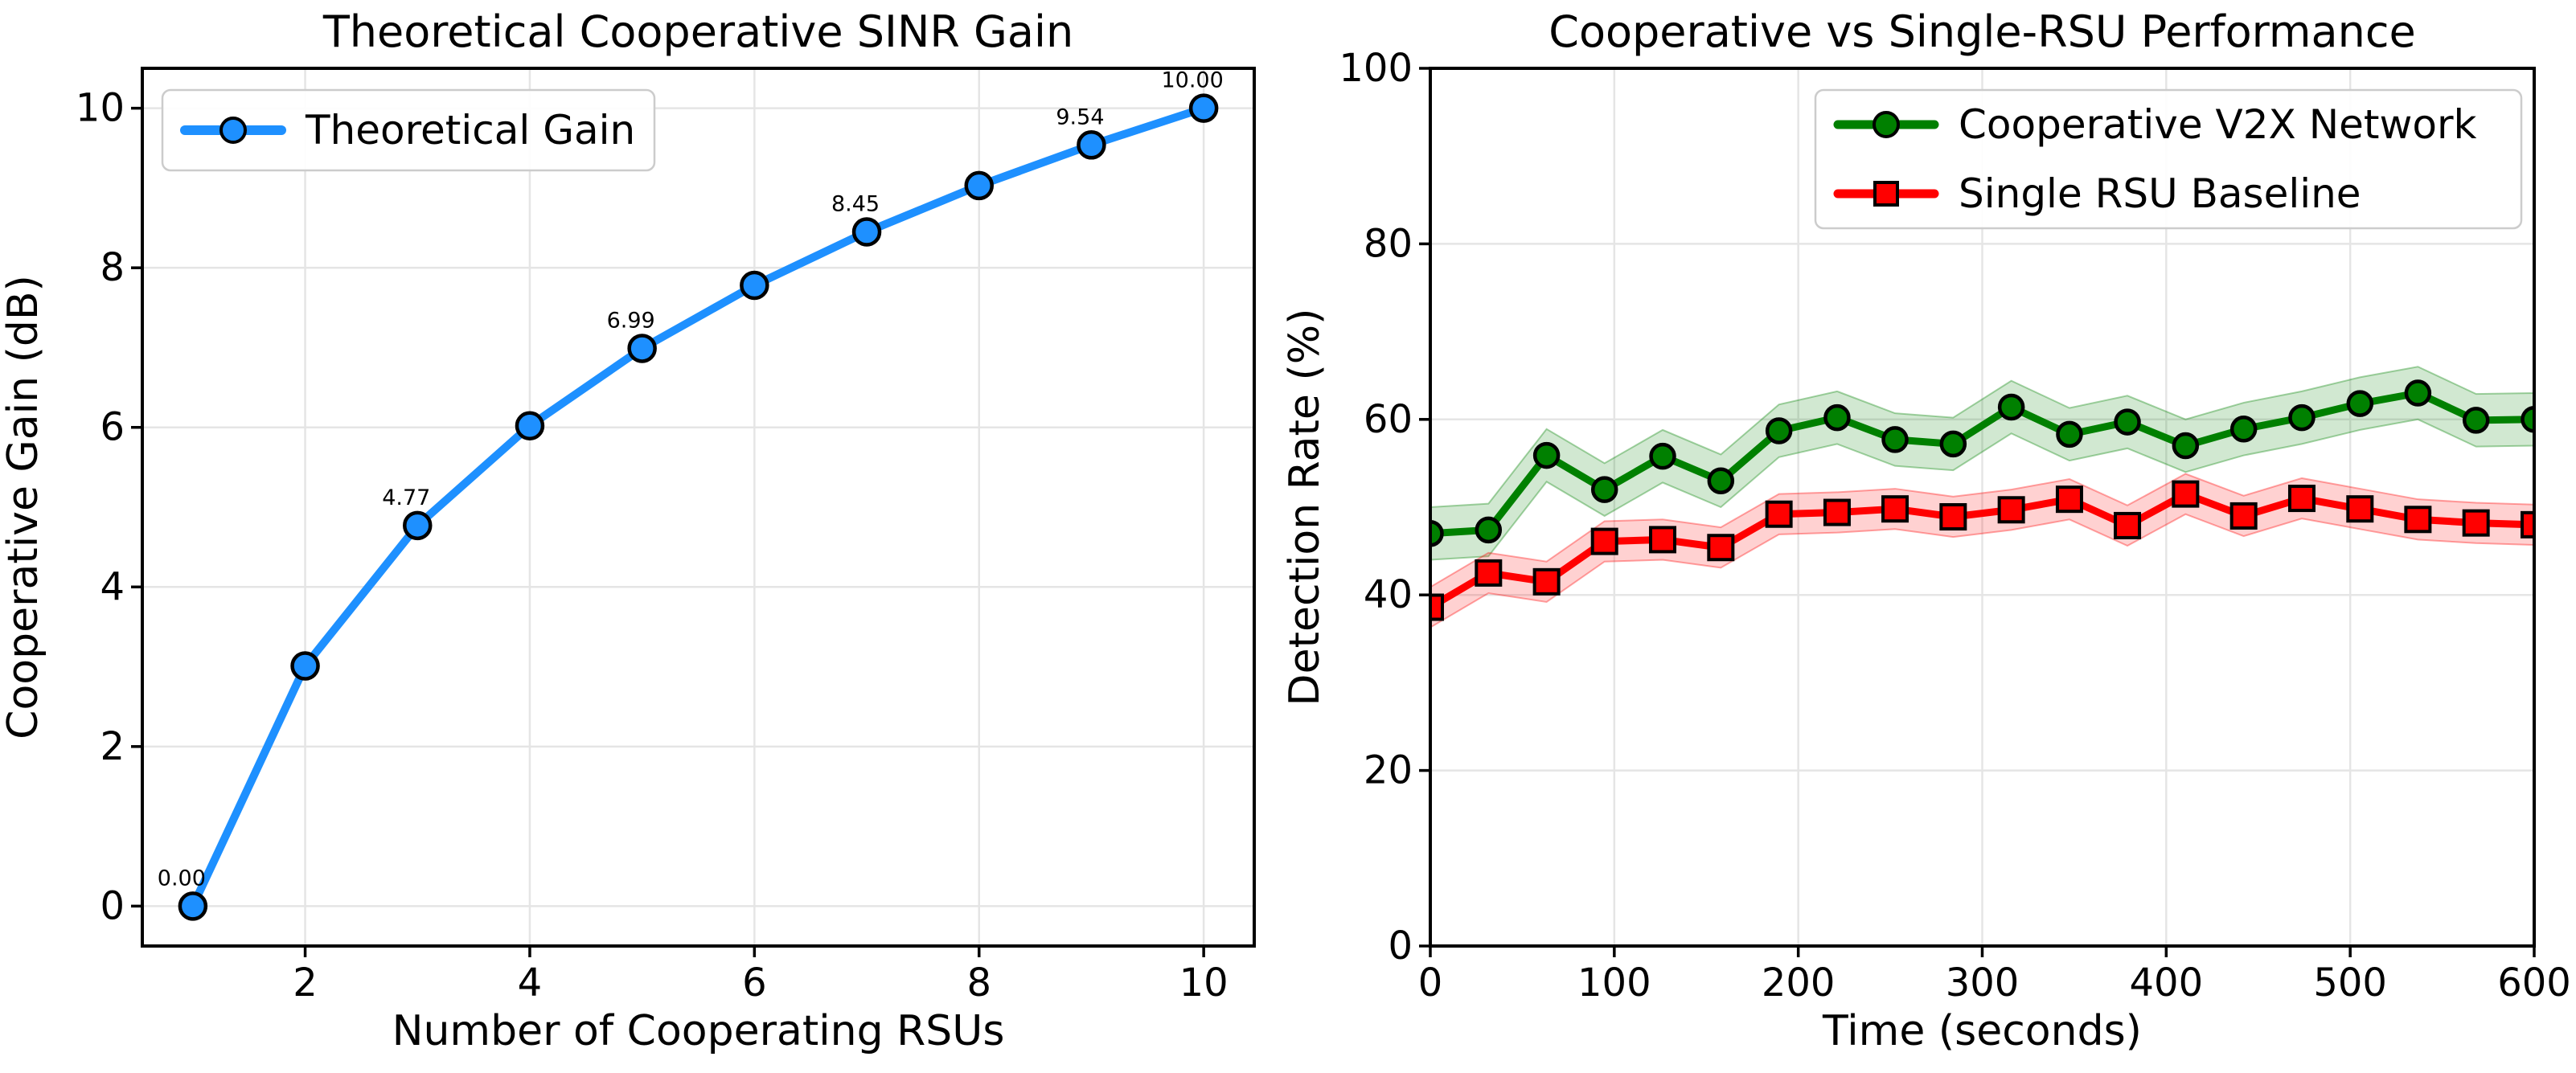  What do you see at coordinates (1376, 68) in the screenshot?
I see `y-tick-label: 100` at bounding box center [1376, 68].